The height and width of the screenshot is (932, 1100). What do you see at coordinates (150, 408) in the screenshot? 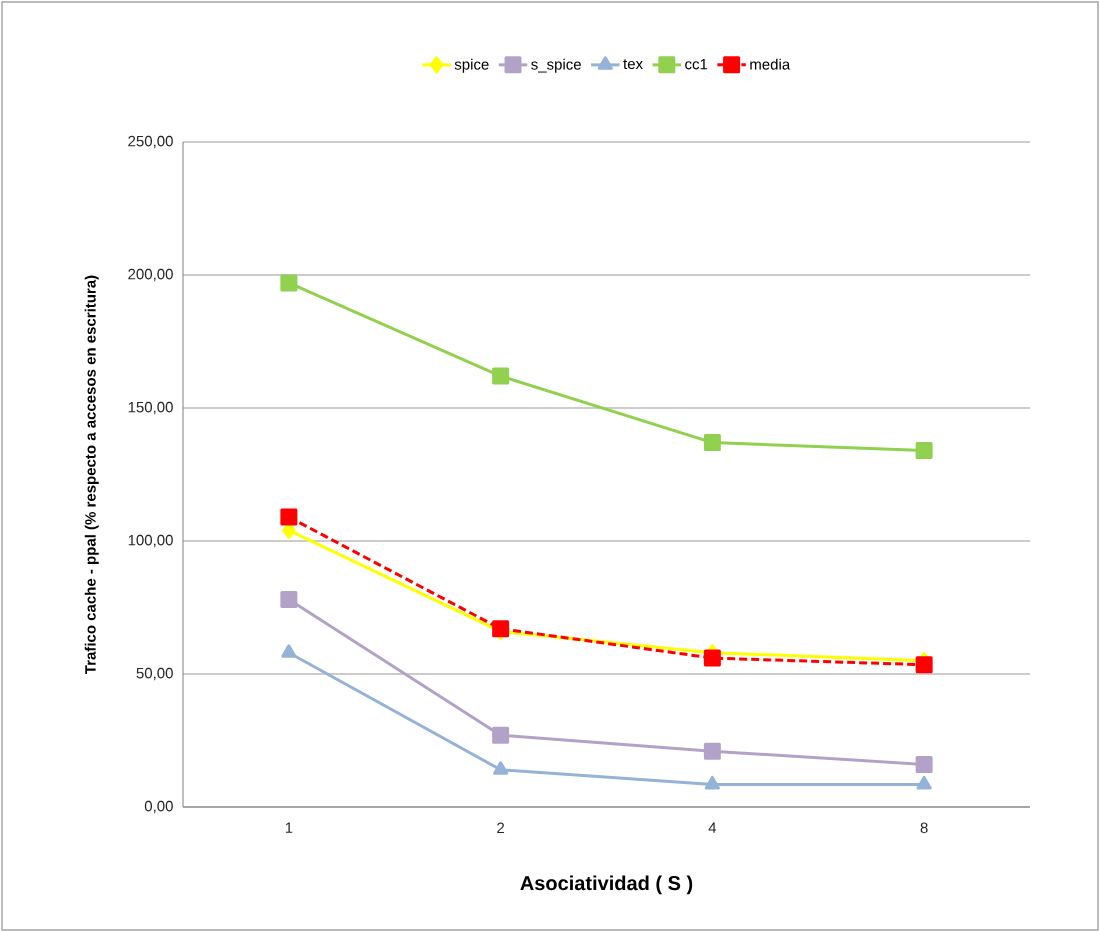
I see `y-tick-label: 150,00` at bounding box center [150, 408].